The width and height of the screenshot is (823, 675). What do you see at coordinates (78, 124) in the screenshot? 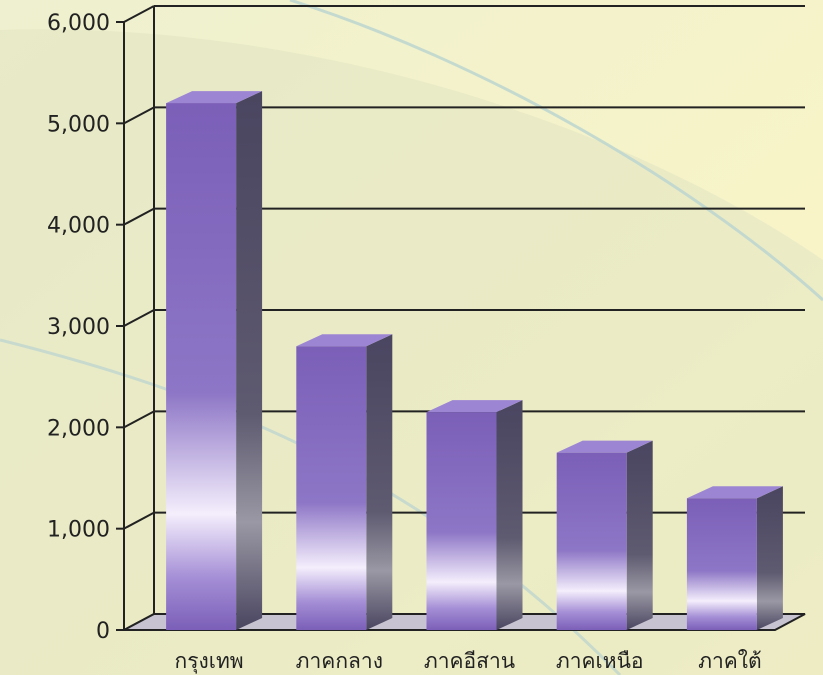
I see `y-tick-label: 5,000` at bounding box center [78, 124].